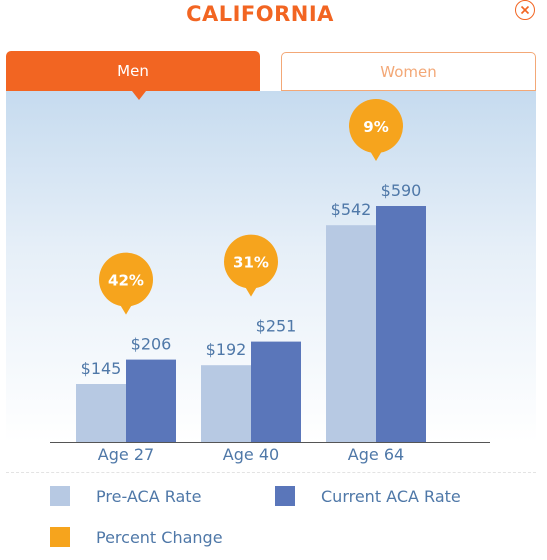 This screenshot has width=547, height=560. Describe the element at coordinates (151, 344) in the screenshot. I see `data-label-current-aca-1: $206` at that location.